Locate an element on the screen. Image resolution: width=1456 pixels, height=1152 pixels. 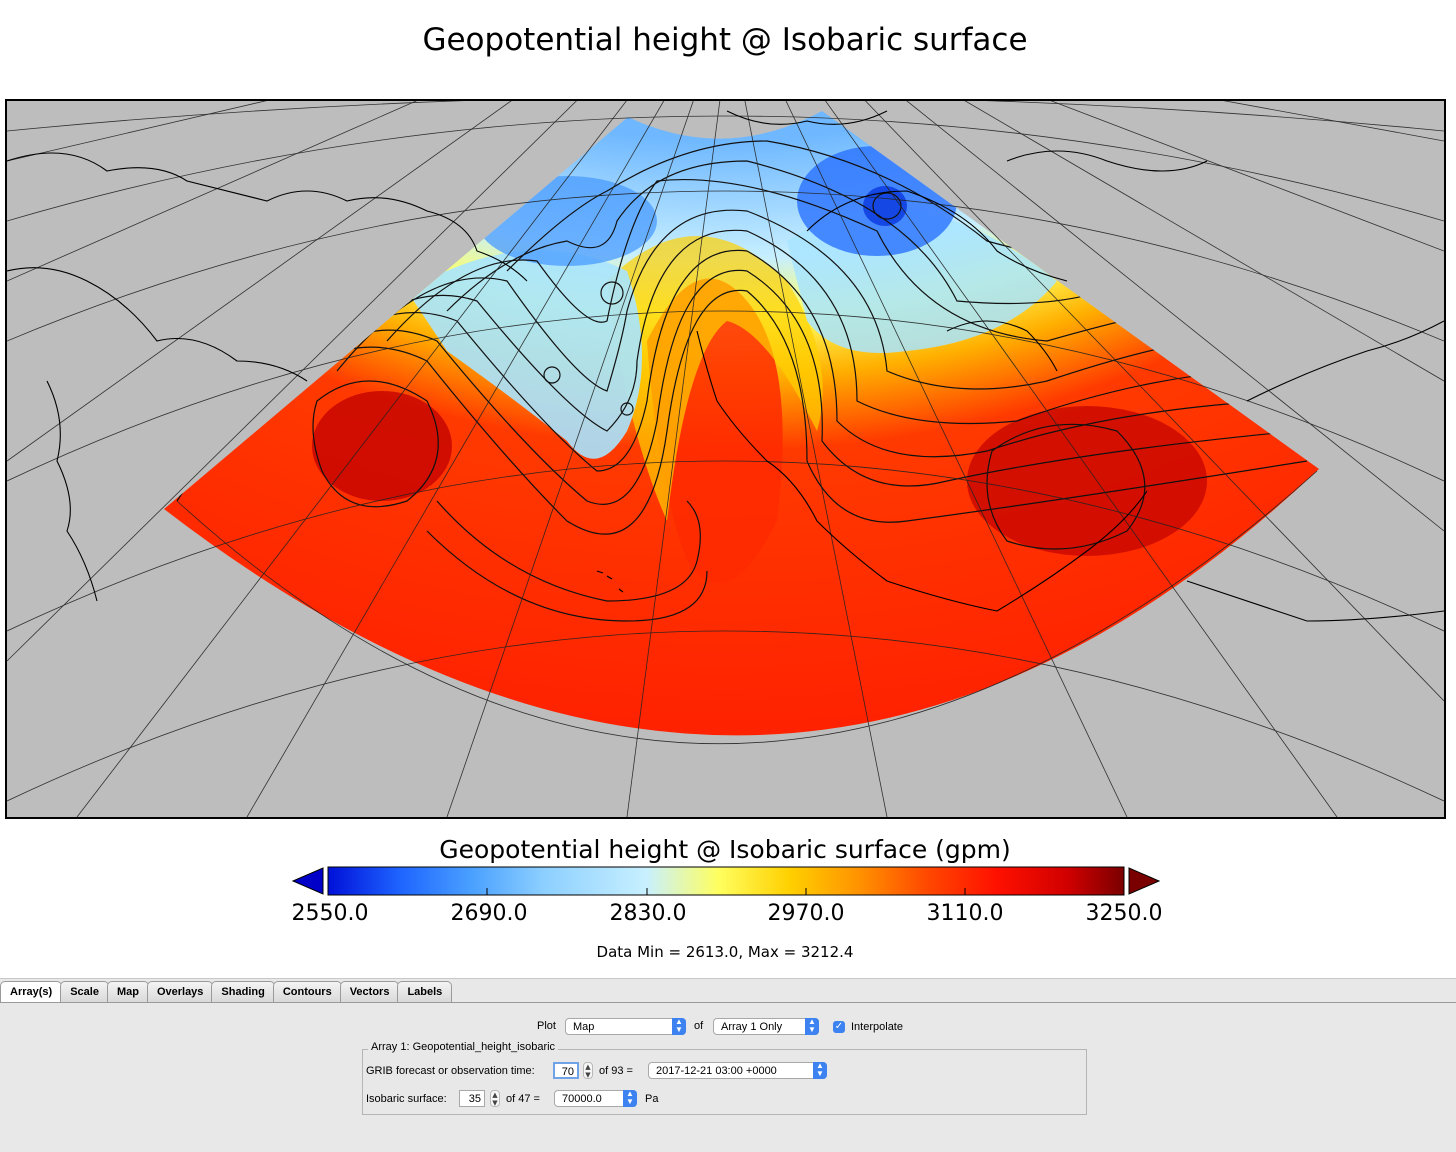
time-index-field: 70 is located at coordinates (566, 1070).